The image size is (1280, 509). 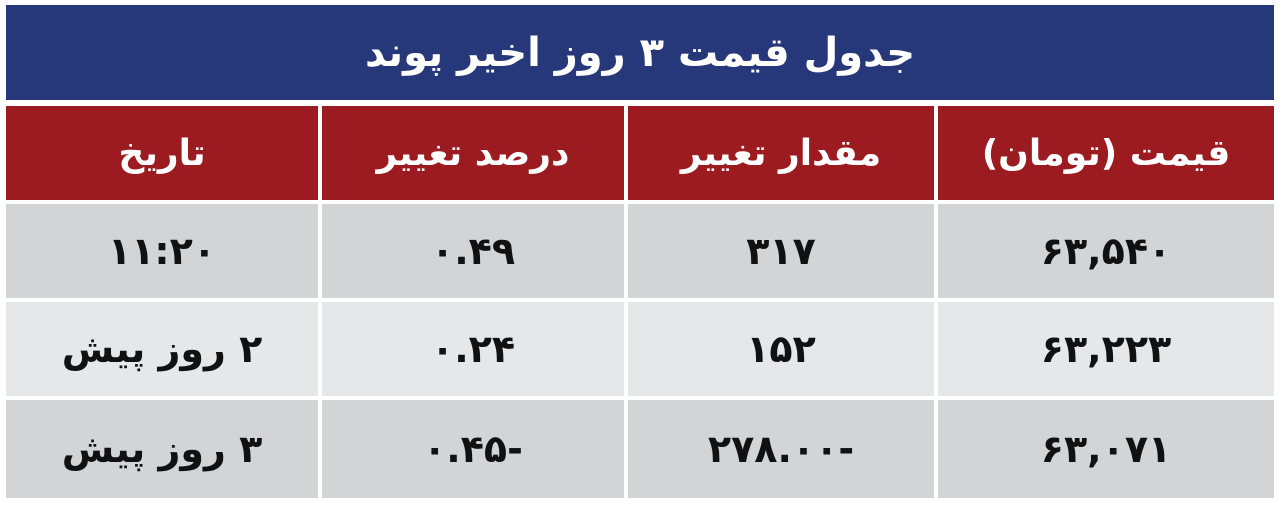 I want to click on cell-date: ۳ روز پیش, so click(x=162, y=449).